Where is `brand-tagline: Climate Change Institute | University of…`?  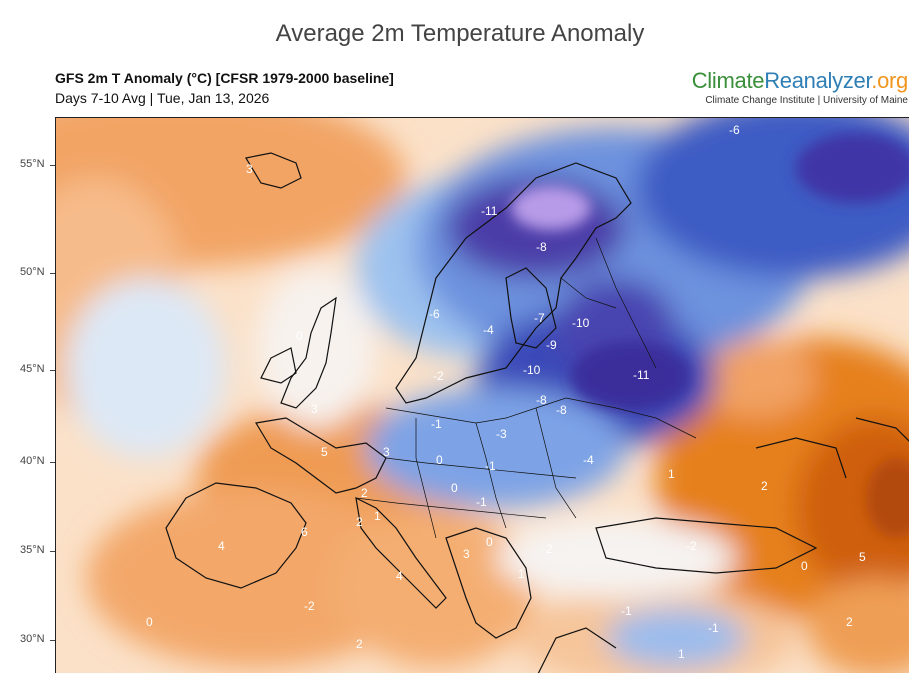
brand-tagline: Climate Change Institute | University of… is located at coordinates (806, 100).